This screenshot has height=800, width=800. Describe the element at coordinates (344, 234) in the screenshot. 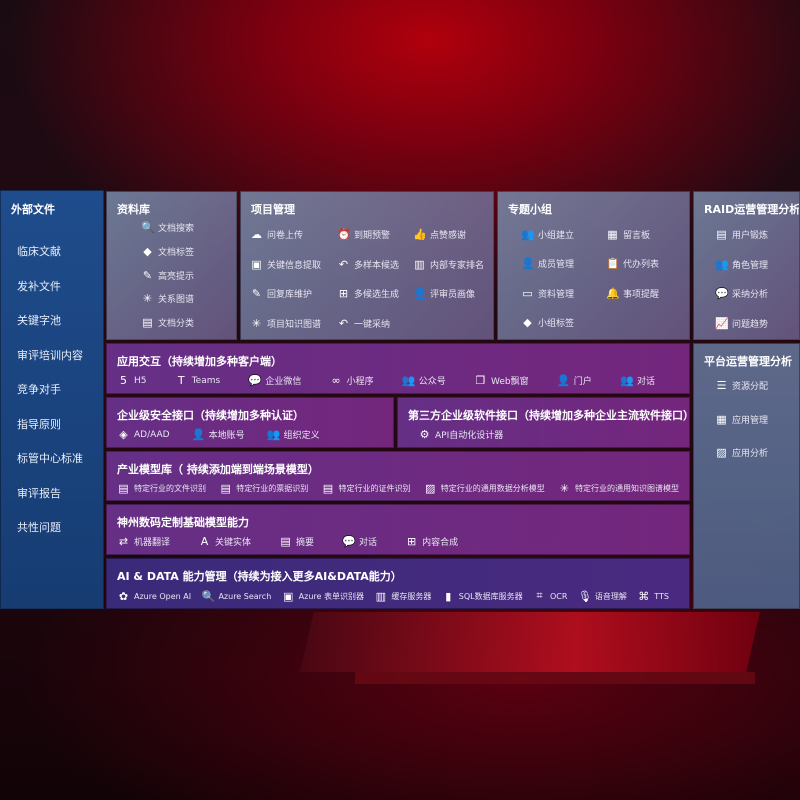

I see `alarm-icon: ⏰` at that location.